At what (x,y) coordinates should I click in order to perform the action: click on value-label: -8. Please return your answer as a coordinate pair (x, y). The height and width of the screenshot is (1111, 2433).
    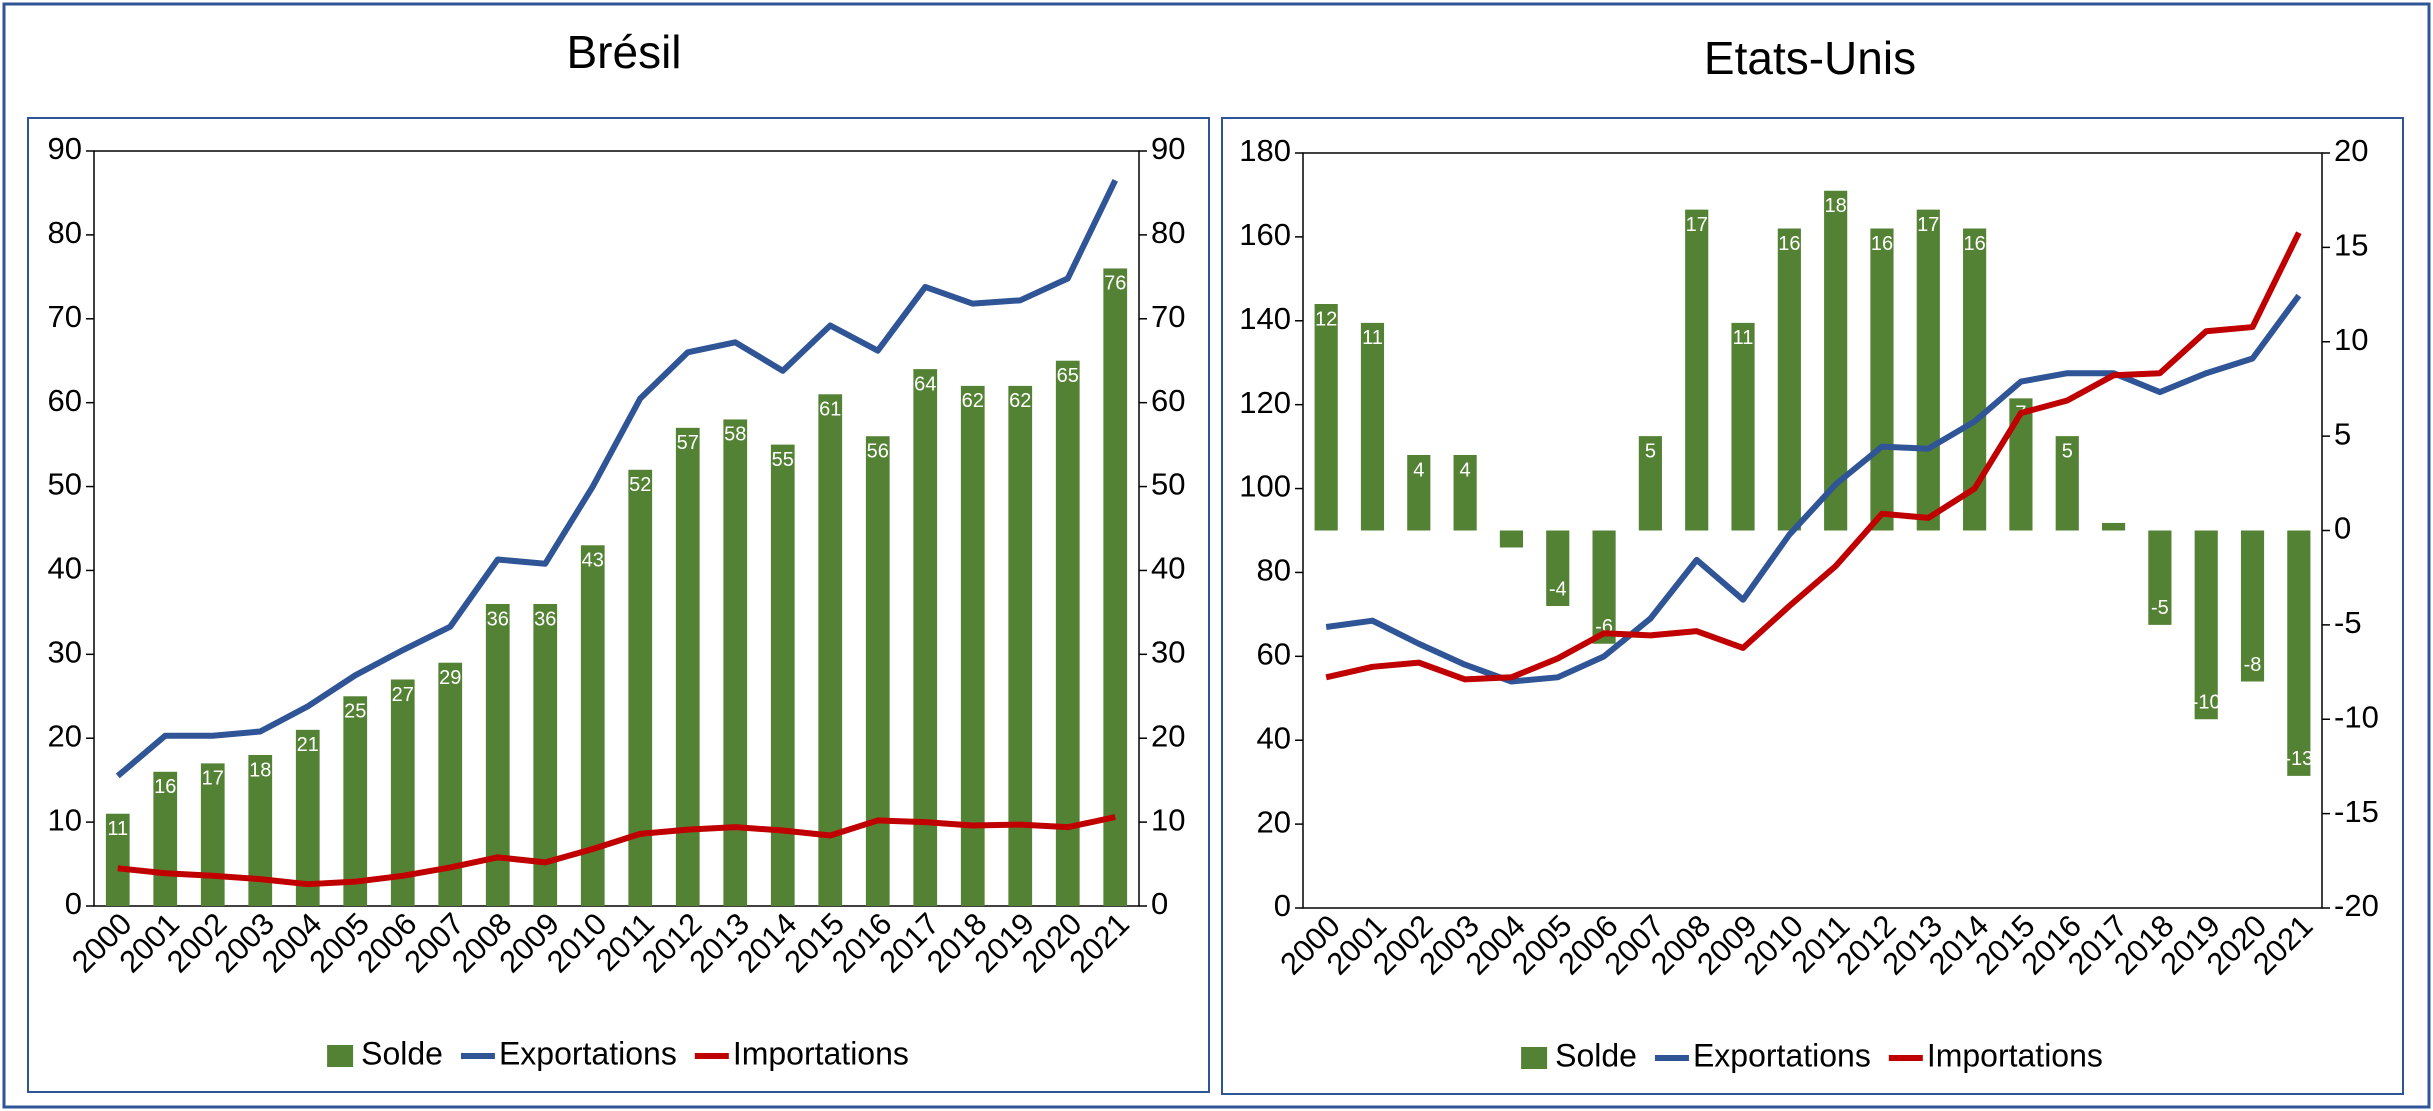
    Looking at the image, I should click on (2253, 665).